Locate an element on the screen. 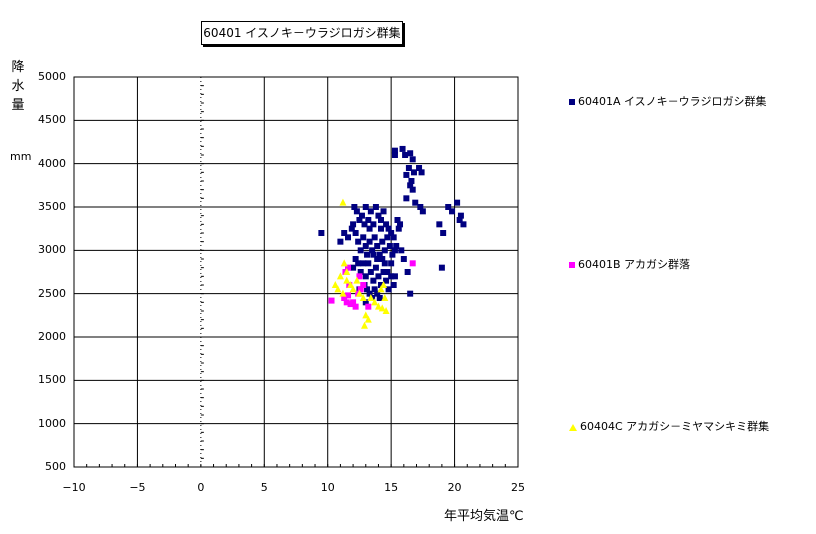 The image size is (816, 534). y-tick-label: 2500 is located at coordinates (52, 293).